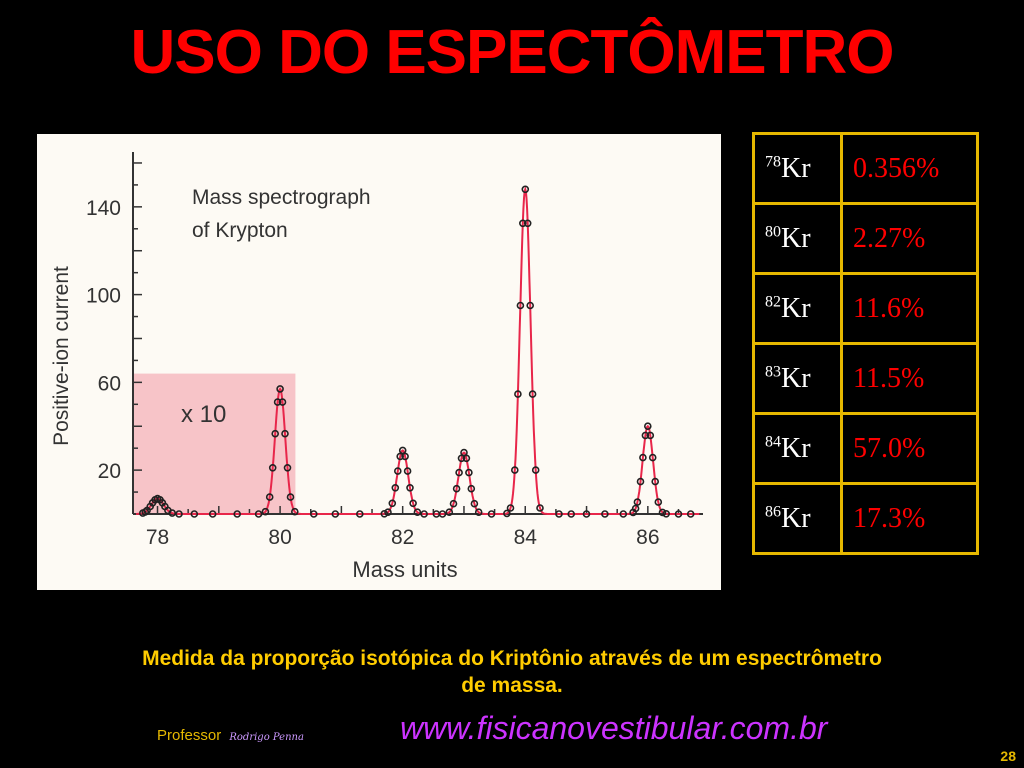  I want to click on slide-title: USO DO ESPECTÔMETRO, so click(512, 52).